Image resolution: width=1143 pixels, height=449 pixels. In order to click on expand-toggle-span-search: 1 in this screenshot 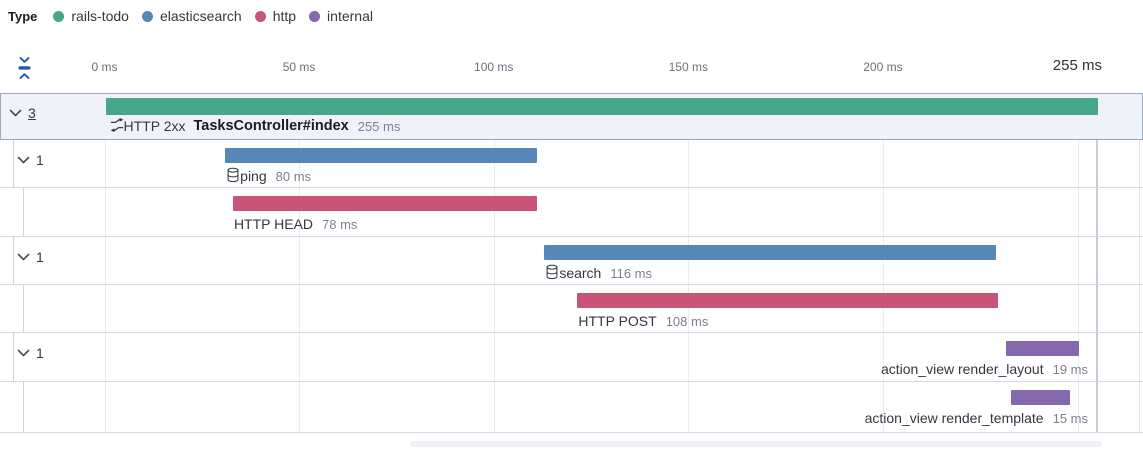, I will do `click(30, 257)`.